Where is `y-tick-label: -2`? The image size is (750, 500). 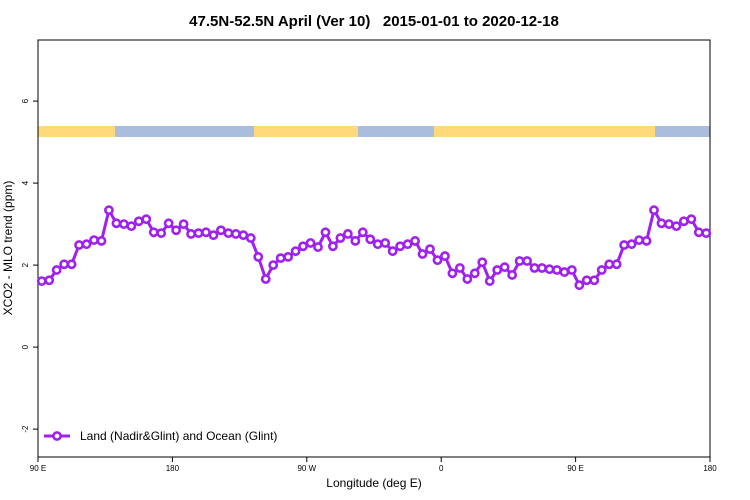
y-tick-label: -2 is located at coordinates (25, 429).